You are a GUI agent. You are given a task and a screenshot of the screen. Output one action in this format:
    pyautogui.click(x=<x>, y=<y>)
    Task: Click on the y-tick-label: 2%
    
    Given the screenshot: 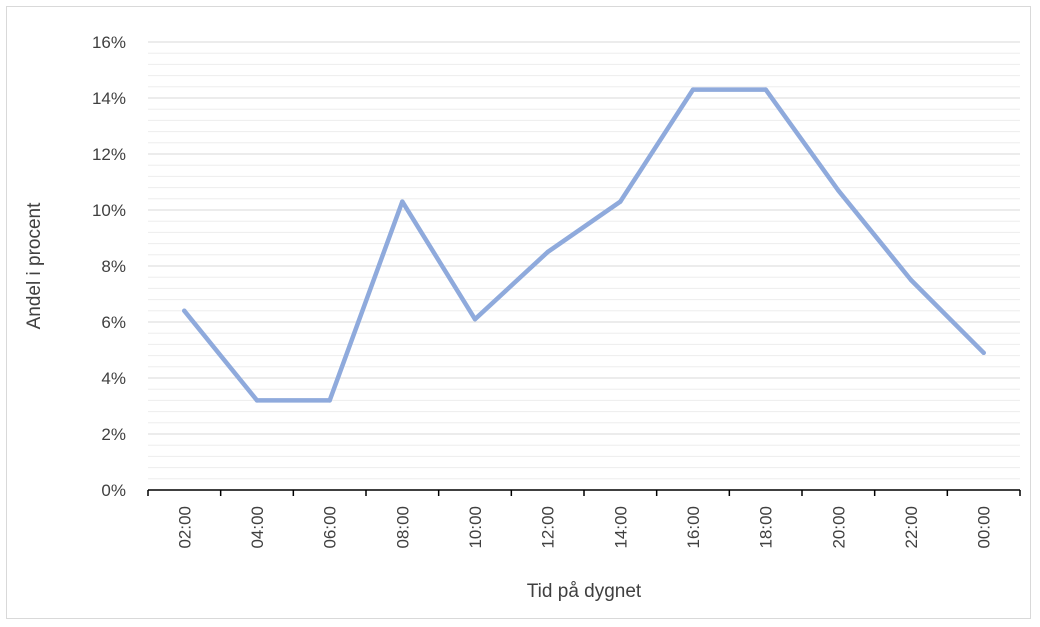 What is the action you would take?
    pyautogui.click(x=113, y=434)
    